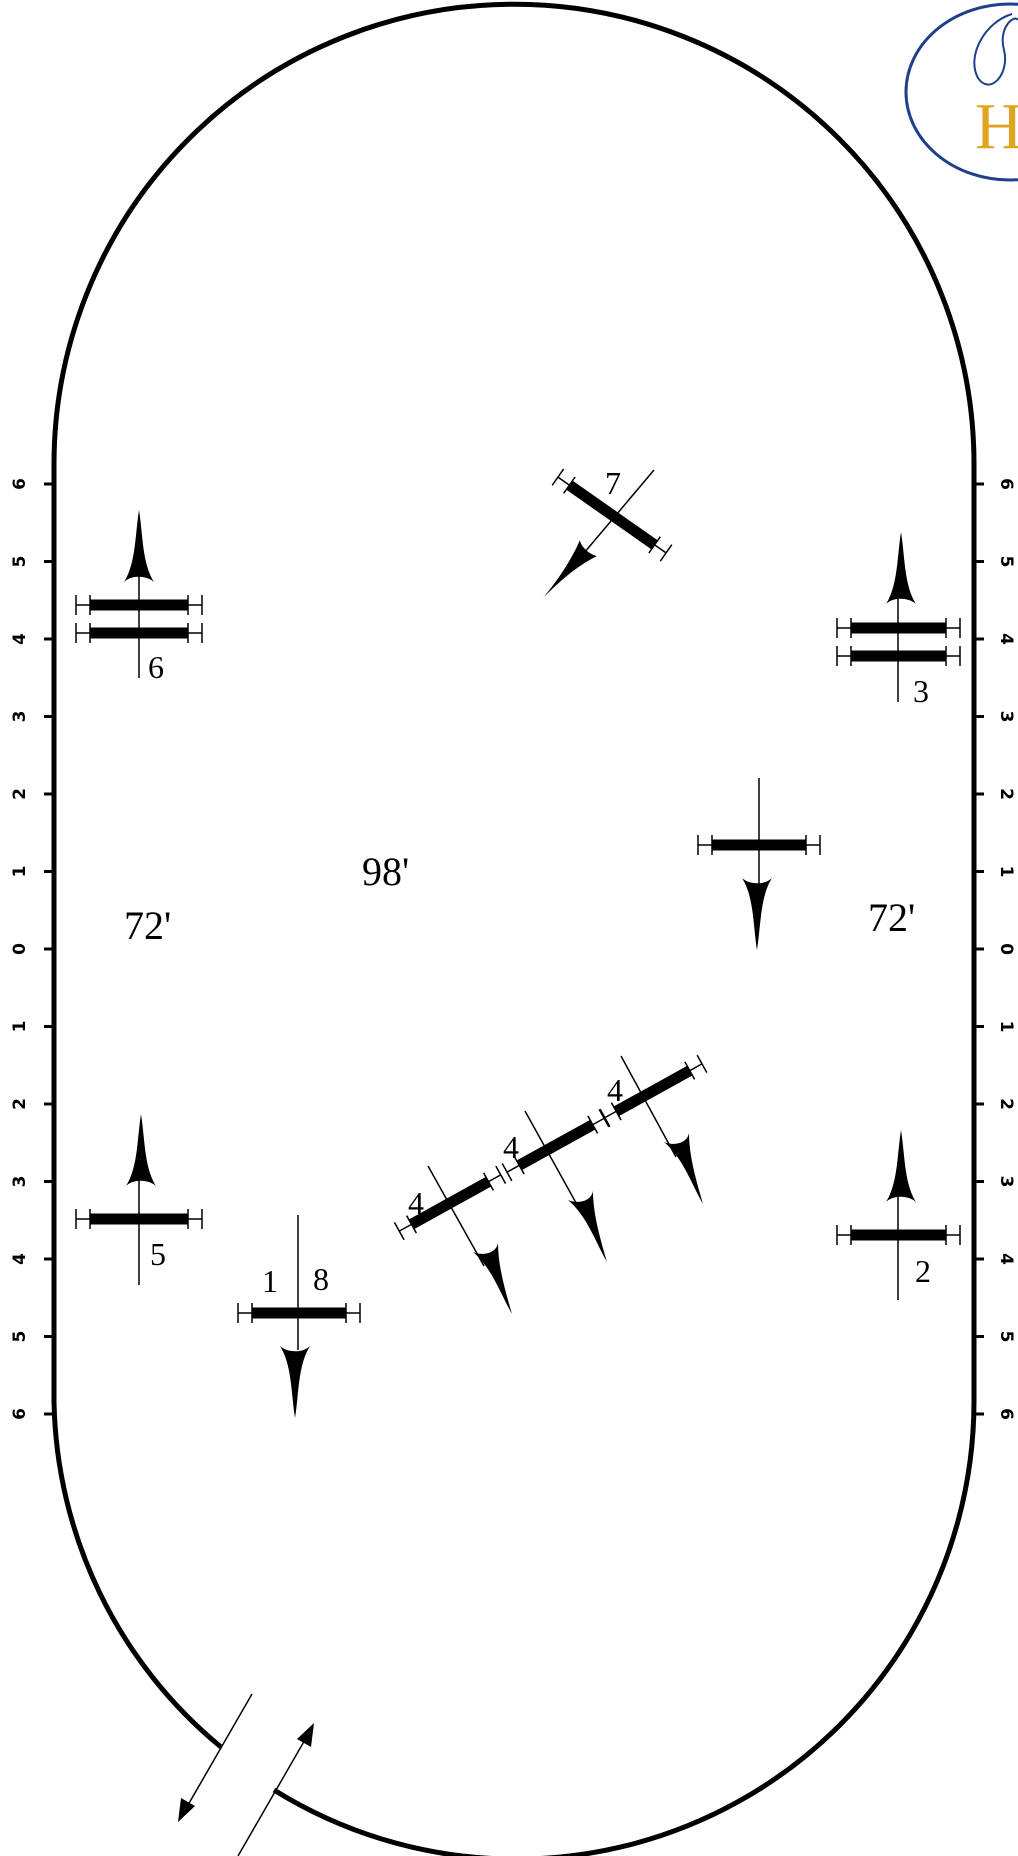 This screenshot has width=1018, height=1856. I want to click on fence-7-number: 7, so click(613, 483).